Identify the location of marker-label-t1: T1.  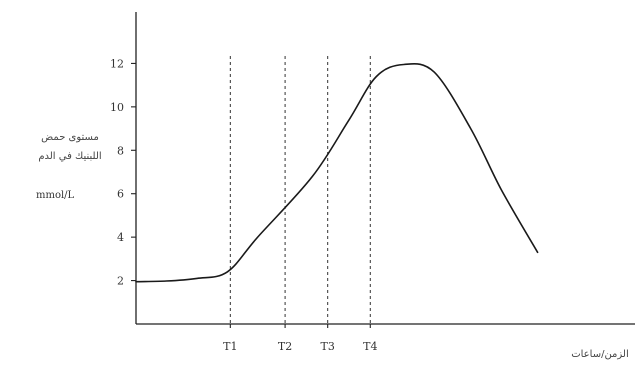
(230, 346).